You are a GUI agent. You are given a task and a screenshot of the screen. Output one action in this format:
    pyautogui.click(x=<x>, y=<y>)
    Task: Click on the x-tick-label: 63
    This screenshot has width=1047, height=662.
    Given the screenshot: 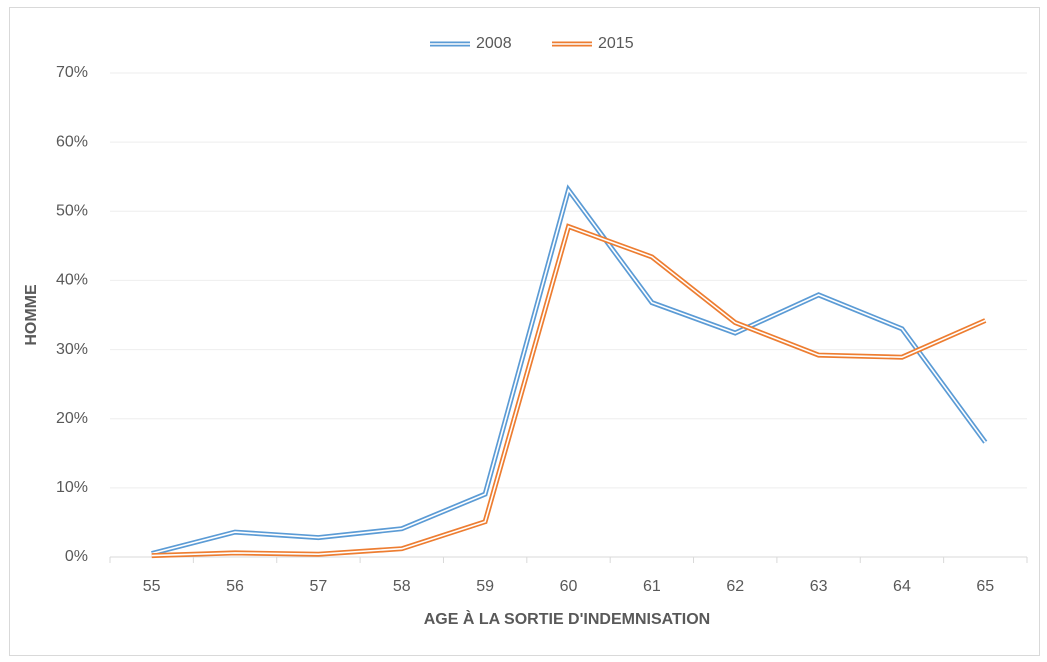 What is the action you would take?
    pyautogui.click(x=819, y=586)
    